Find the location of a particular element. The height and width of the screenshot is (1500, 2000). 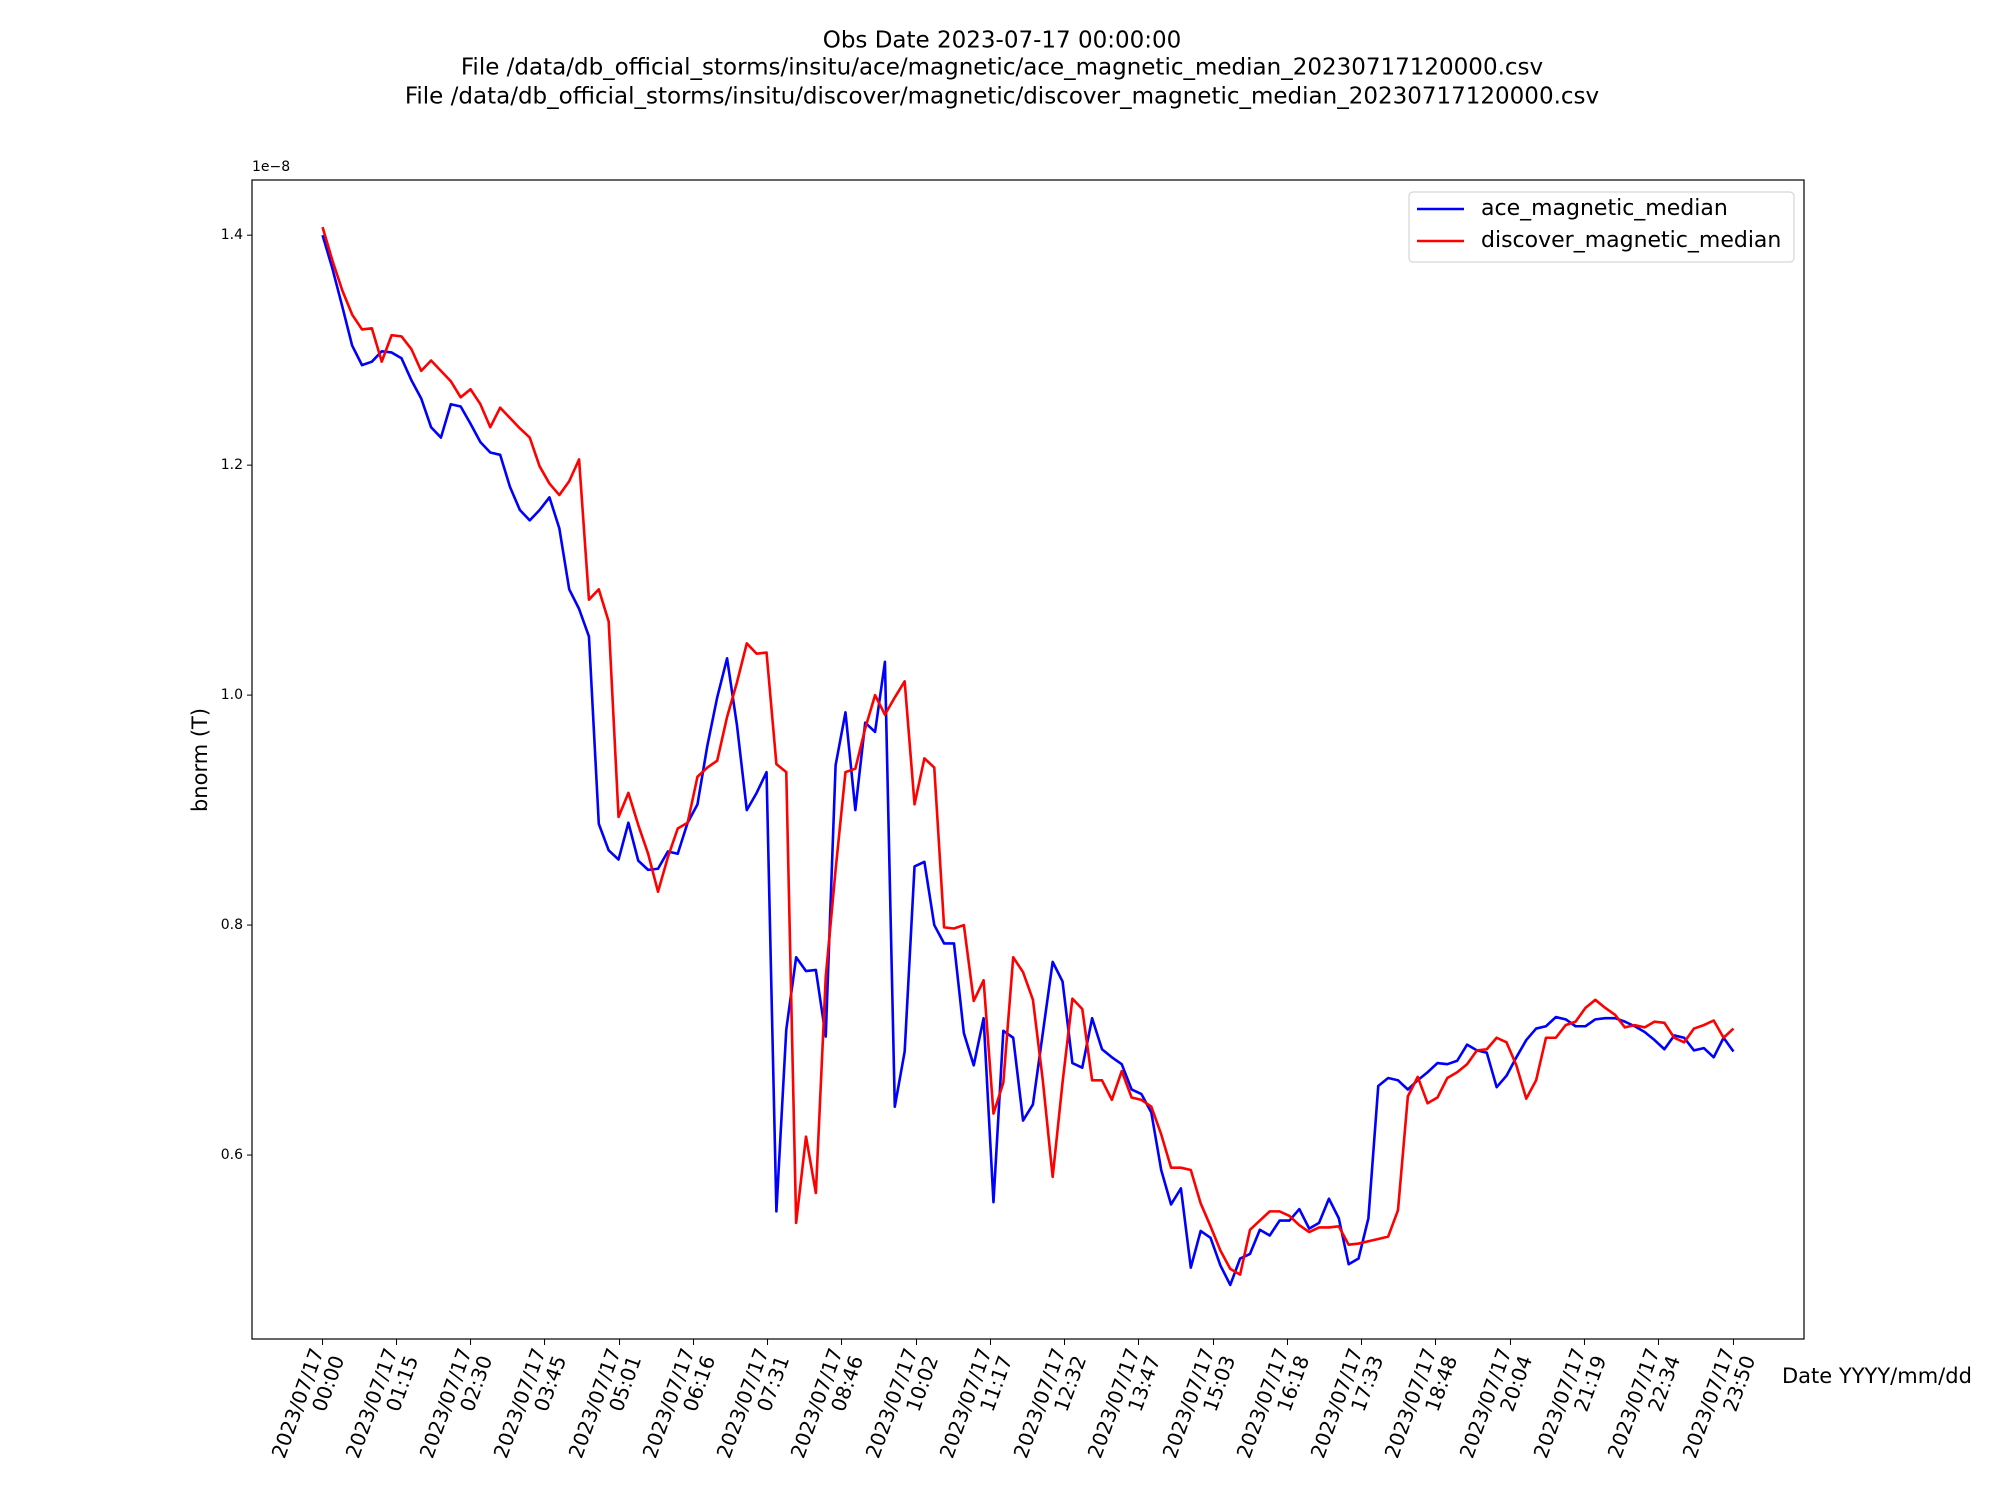

x-tick-group: 2023/07/1706:16 is located at coordinates (679, 1407).